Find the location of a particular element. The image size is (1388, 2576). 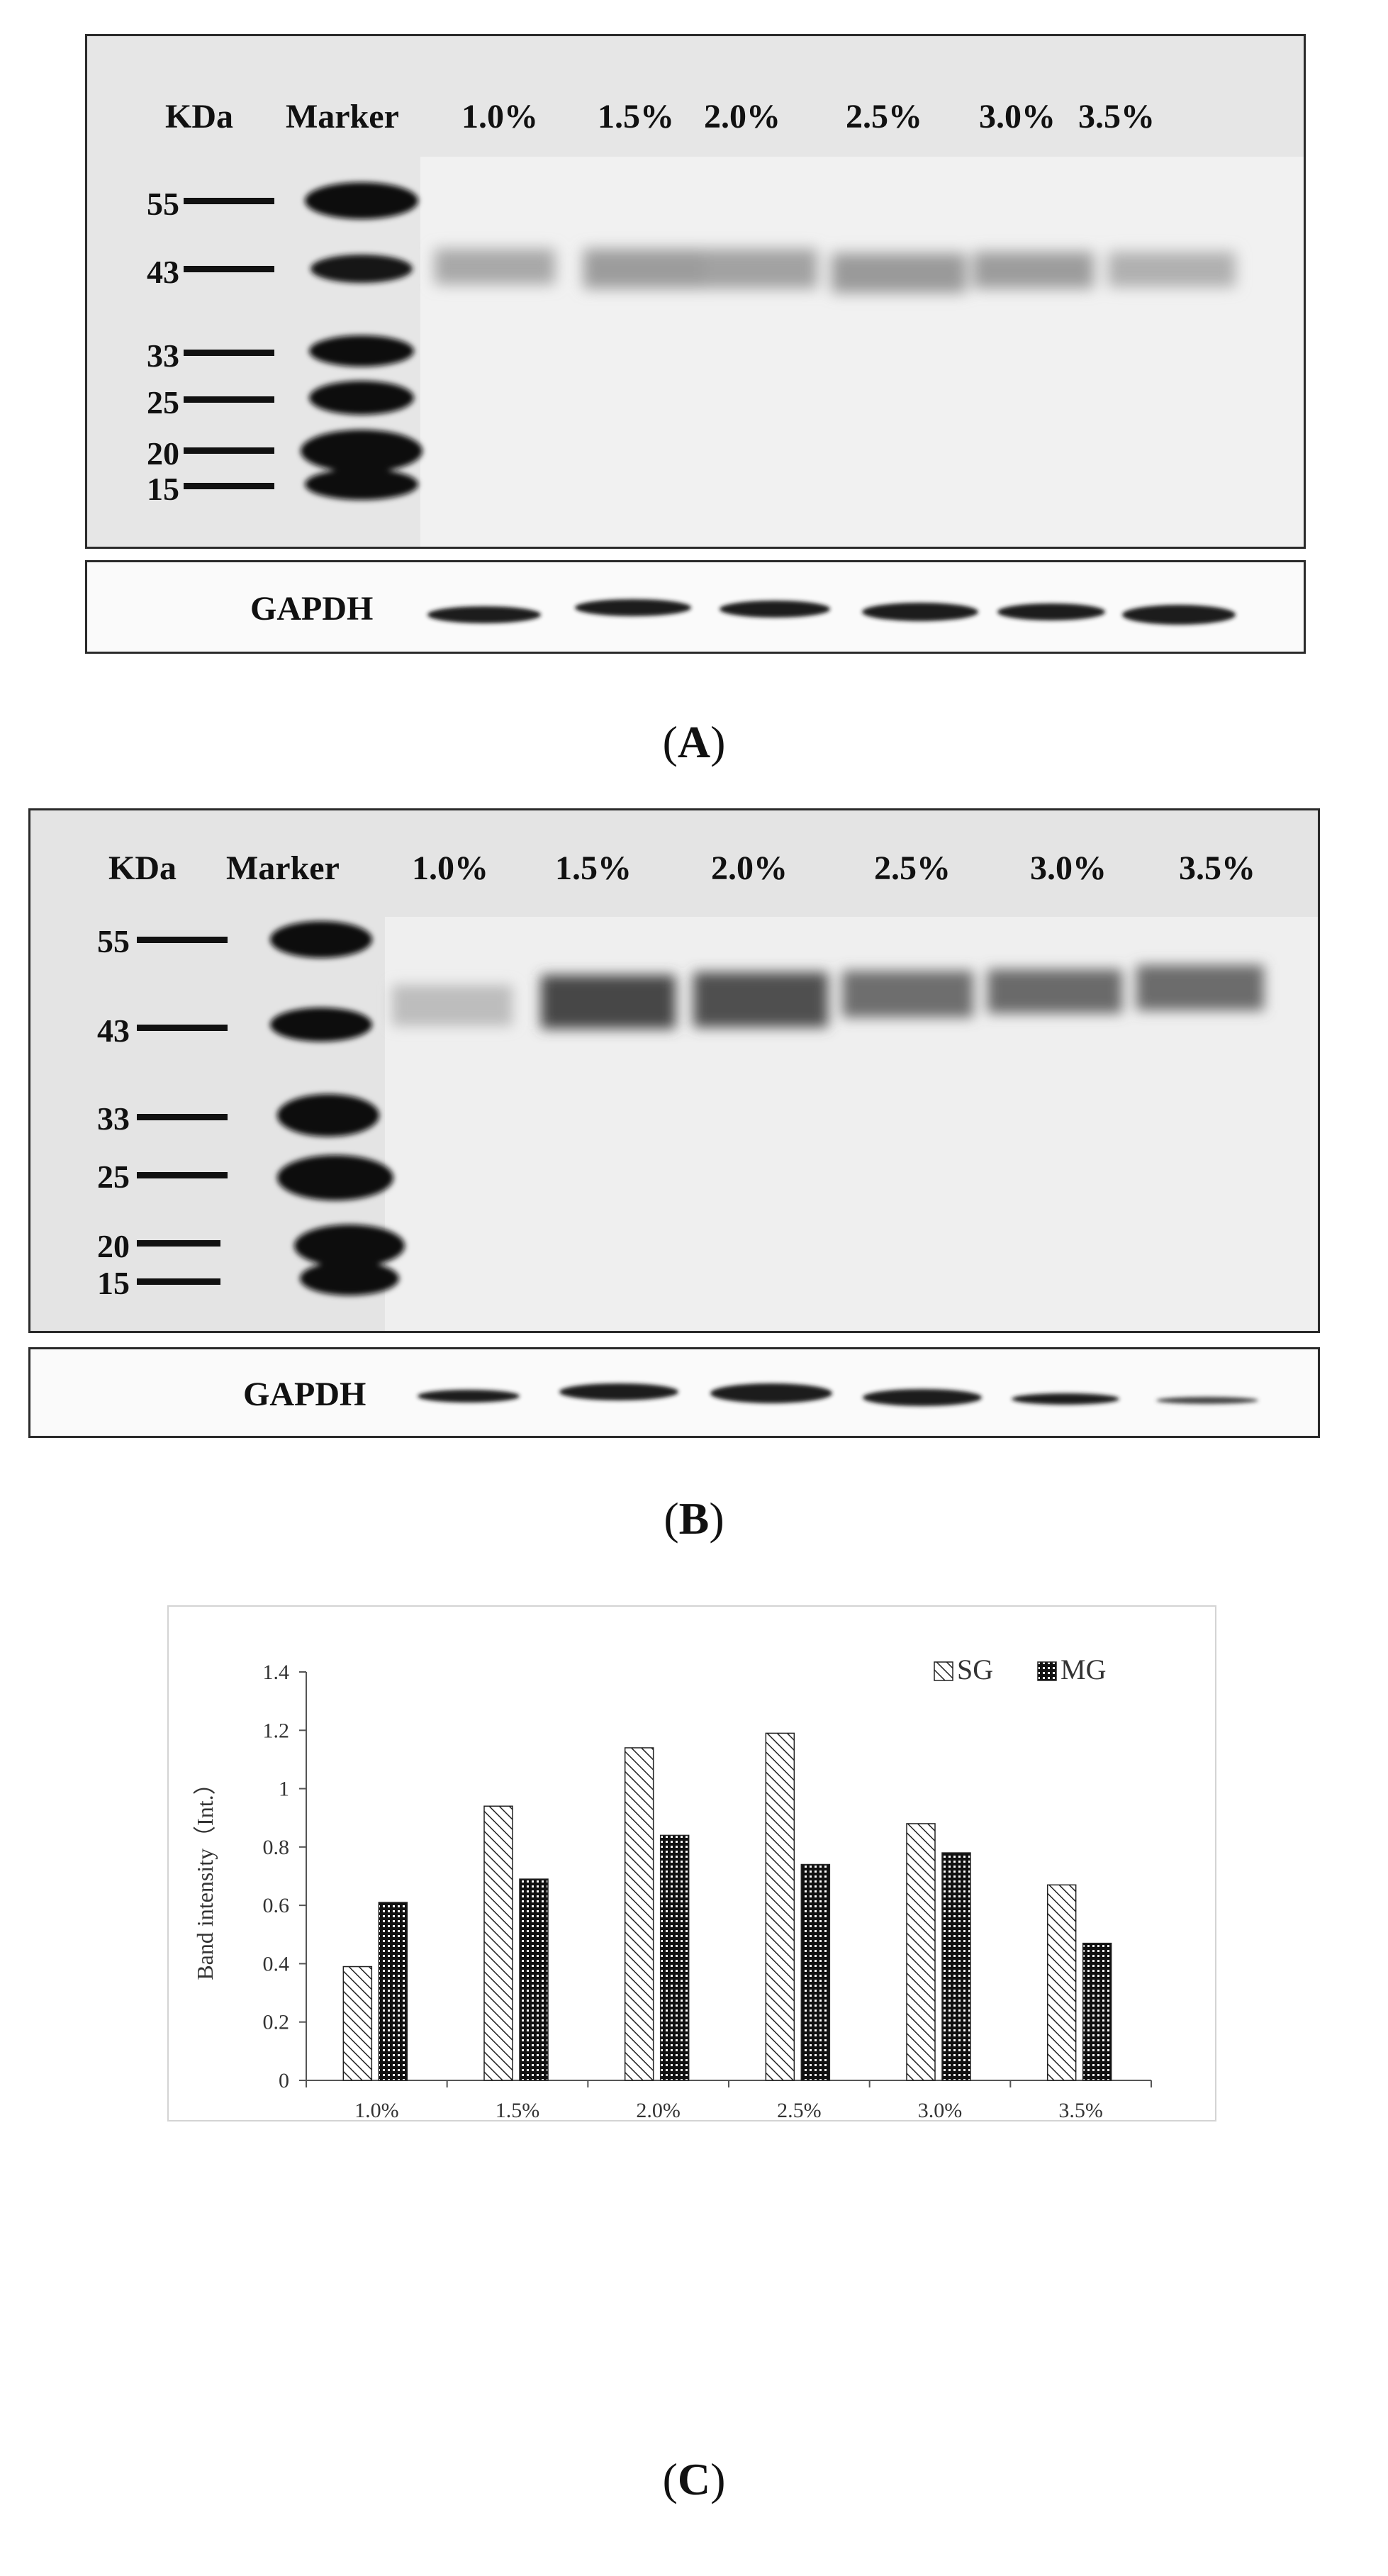

panel-caption-a: (A) is located at coordinates (694, 742).